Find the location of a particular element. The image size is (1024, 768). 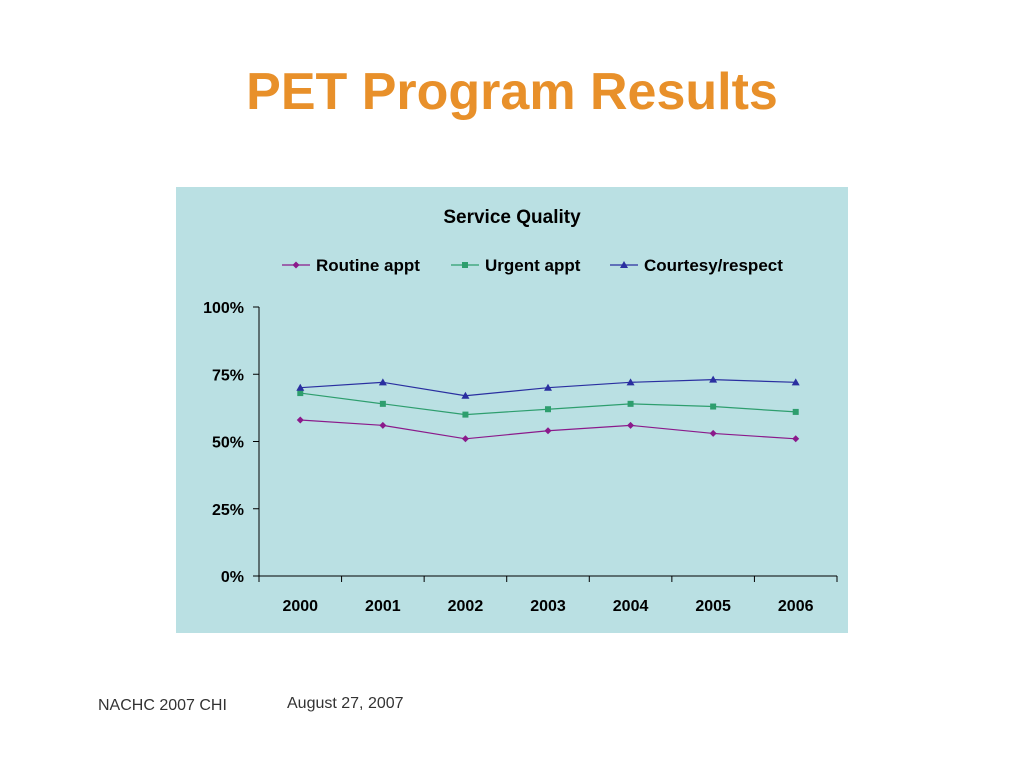

x-tick-label: 2000 is located at coordinates (300, 606).